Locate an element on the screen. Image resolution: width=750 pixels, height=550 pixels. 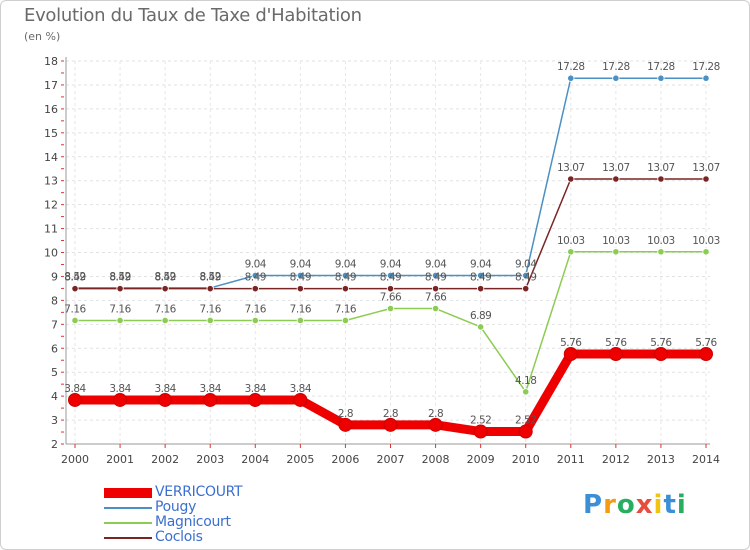
data-label: 6.89 is located at coordinates (480, 316).